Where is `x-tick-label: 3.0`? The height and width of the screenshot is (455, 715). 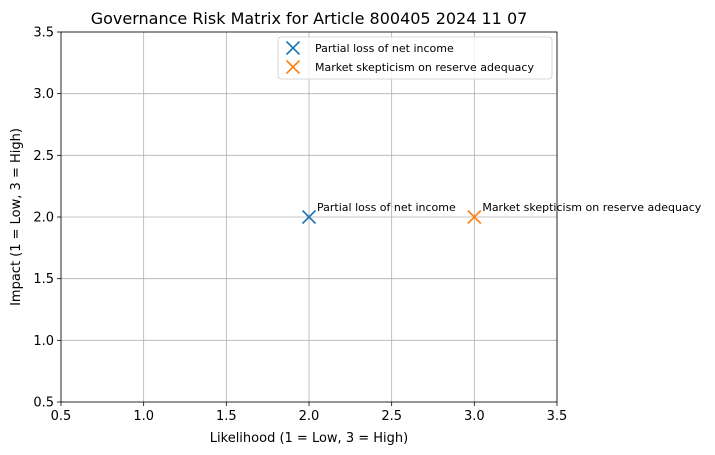
x-tick-label: 3.0 is located at coordinates (474, 416).